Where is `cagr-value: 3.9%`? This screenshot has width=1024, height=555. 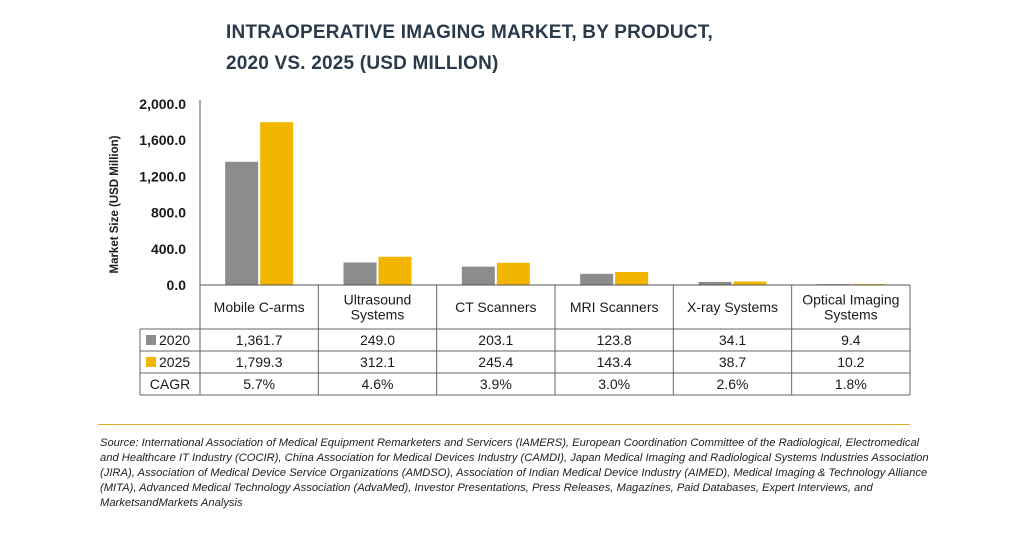 cagr-value: 3.9% is located at coordinates (496, 384).